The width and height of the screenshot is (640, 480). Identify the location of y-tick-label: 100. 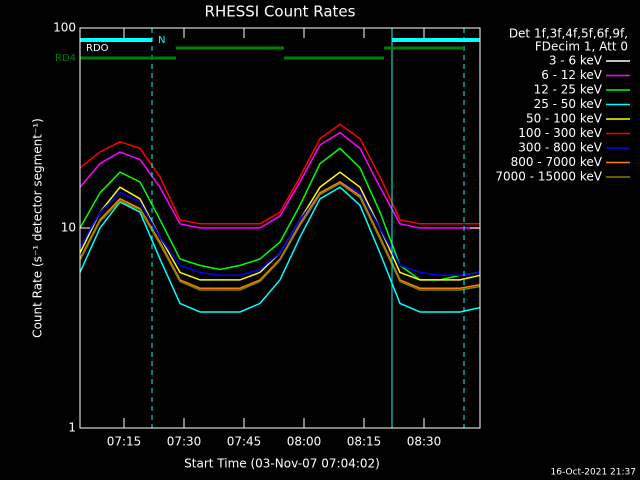
(64, 28).